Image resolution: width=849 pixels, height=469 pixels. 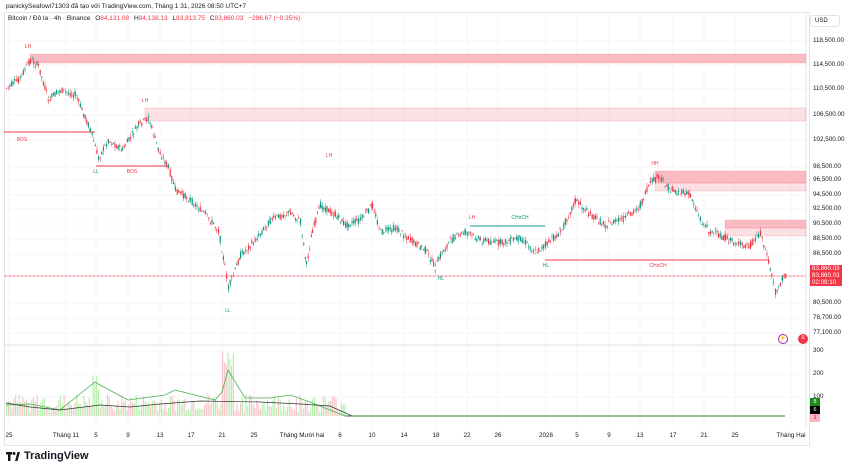 What do you see at coordinates (818, 396) in the screenshot?
I see `volume-axis-label: 100` at bounding box center [818, 396].